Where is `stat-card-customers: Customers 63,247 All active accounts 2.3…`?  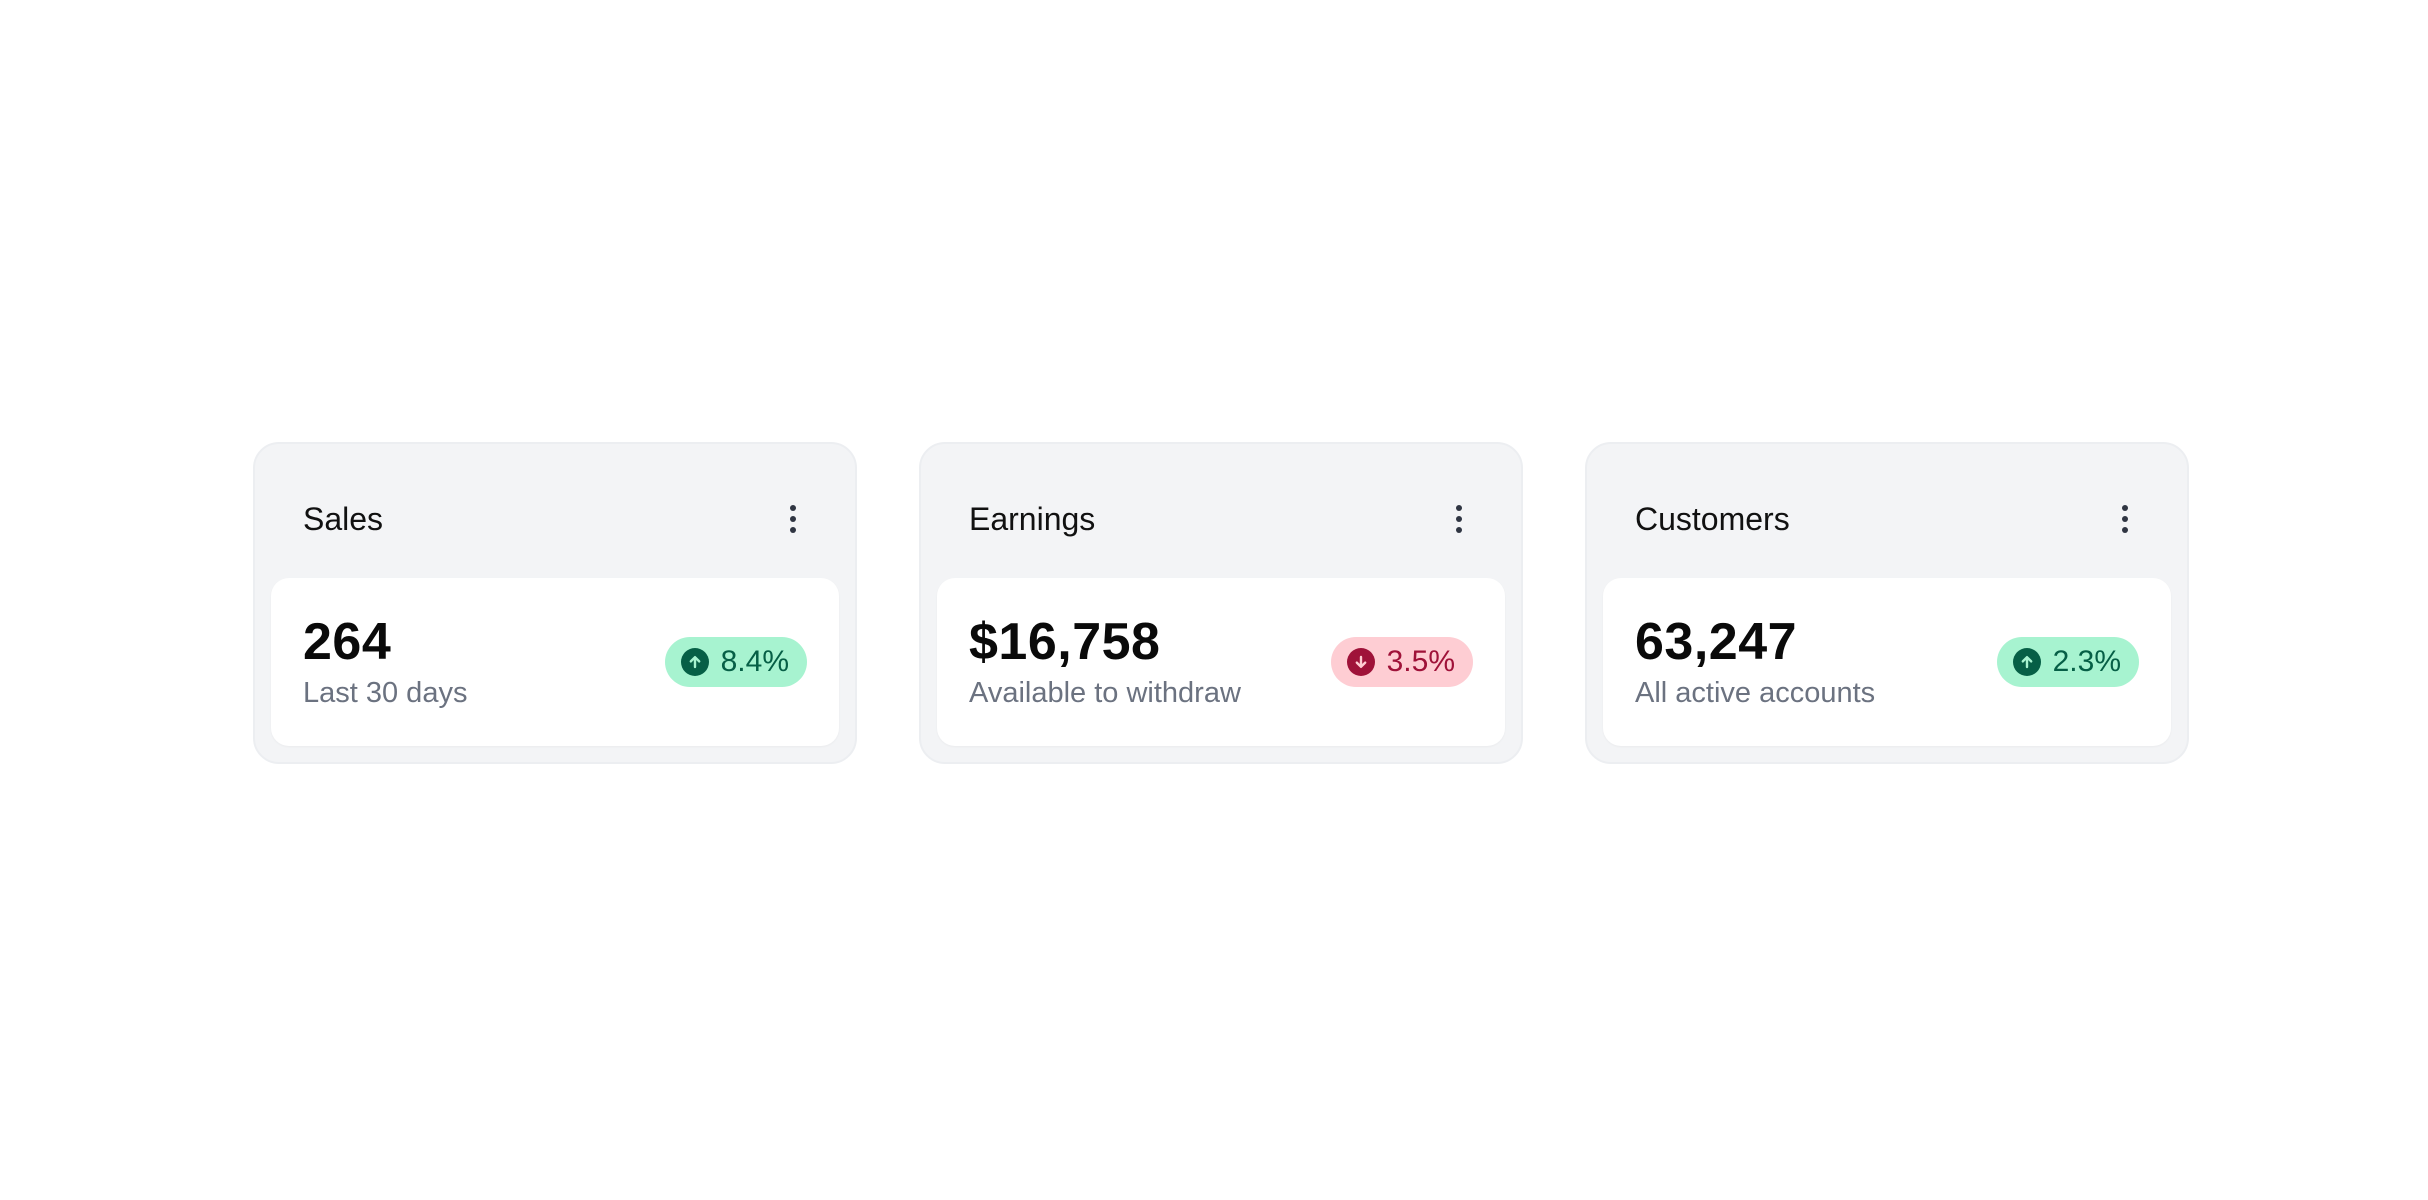
stat-card-customers: Customers 63,247 All active accounts 2.3… is located at coordinates (1887, 603).